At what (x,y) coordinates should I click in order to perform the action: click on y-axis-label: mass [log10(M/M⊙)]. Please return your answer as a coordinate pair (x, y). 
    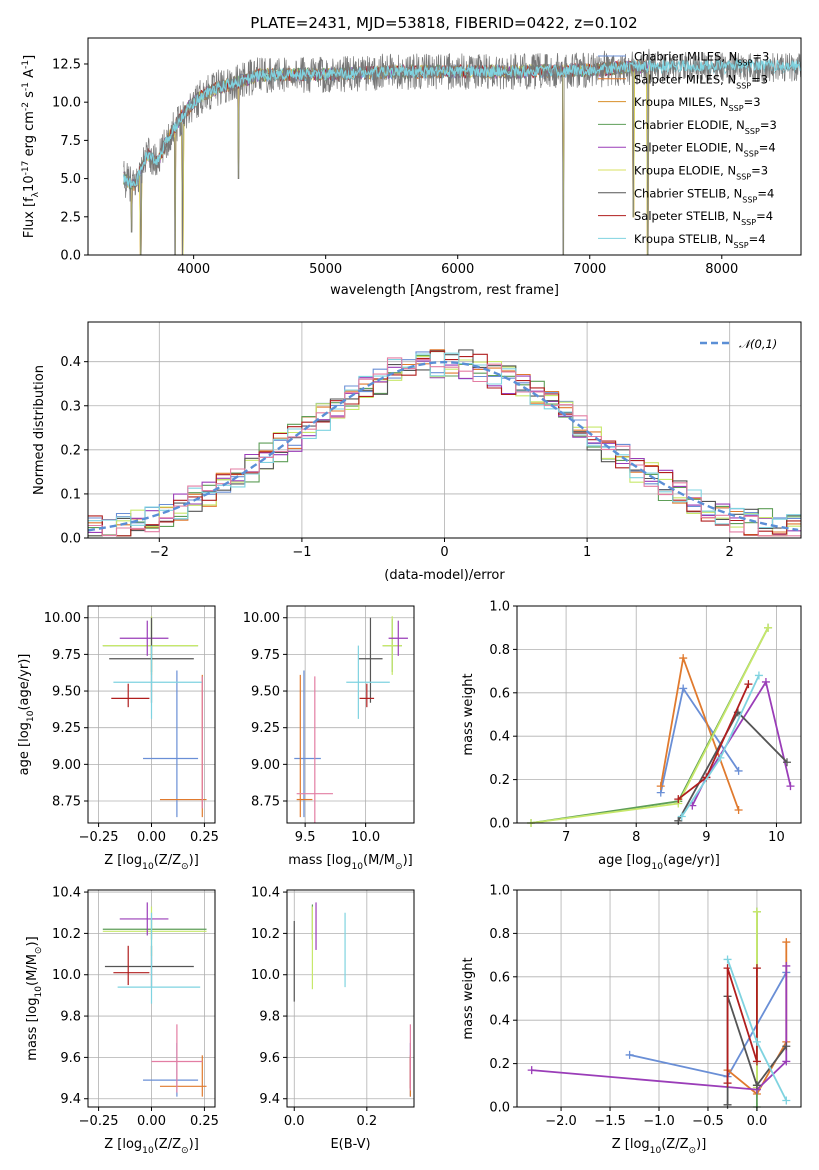
    Looking at the image, I should click on (34, 998).